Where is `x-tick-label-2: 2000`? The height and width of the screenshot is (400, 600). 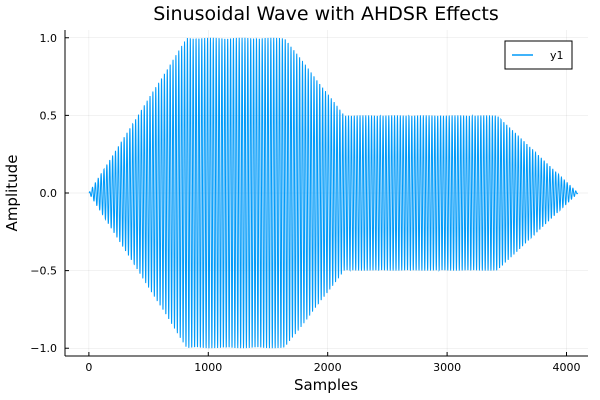 x-tick-label-2: 2000 is located at coordinates (328, 367).